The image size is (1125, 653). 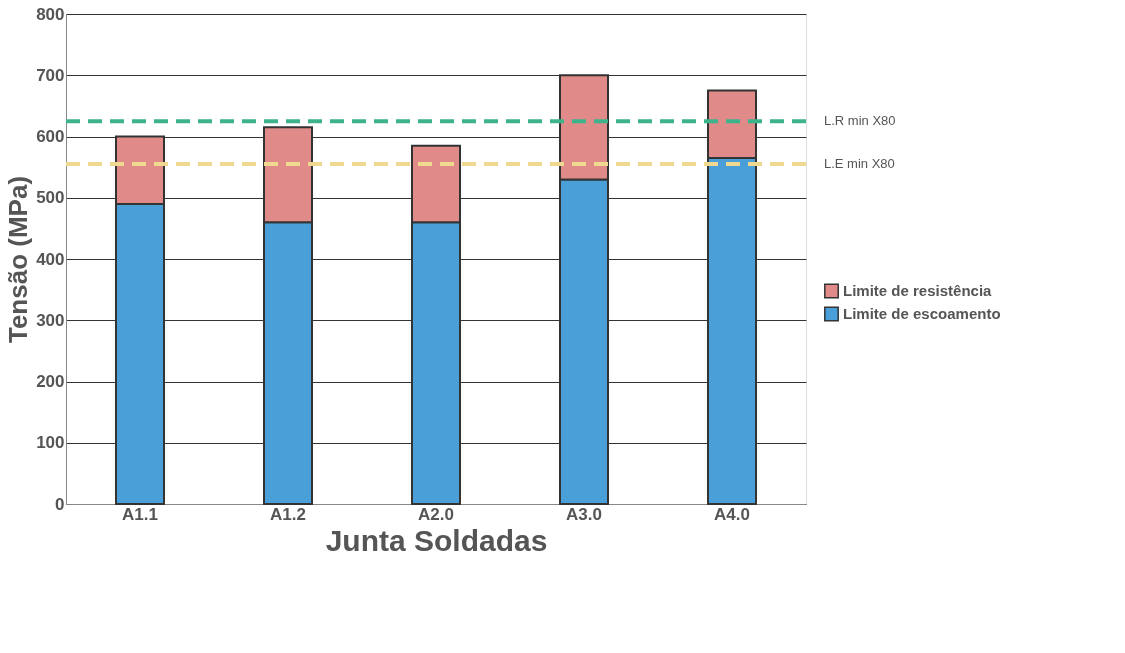 What do you see at coordinates (732, 514) in the screenshot?
I see `x-tick-label: A4.0` at bounding box center [732, 514].